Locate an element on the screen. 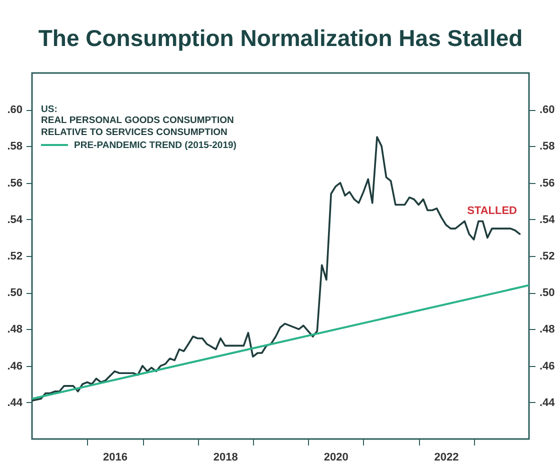  y2-tick-label: .60 is located at coordinates (547, 110).